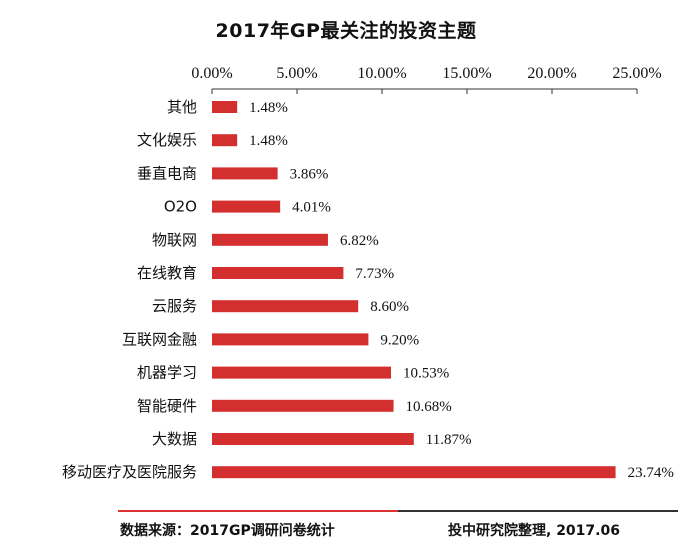  Describe the element at coordinates (309, 174) in the screenshot. I see `data-label: 3.86%` at that location.